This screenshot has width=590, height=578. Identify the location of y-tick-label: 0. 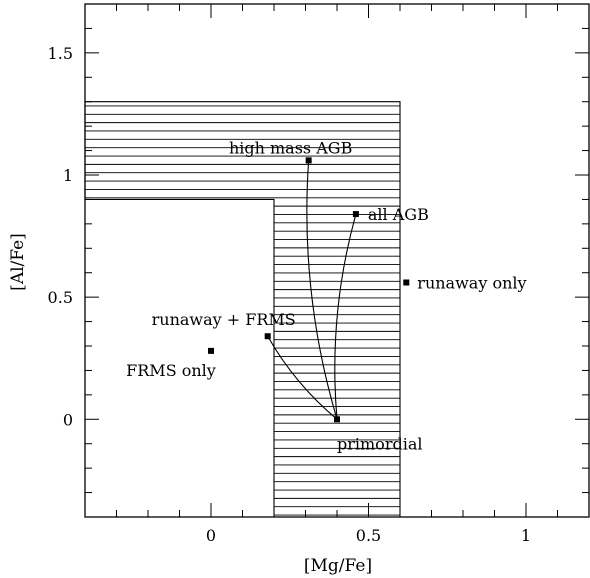
(68, 419).